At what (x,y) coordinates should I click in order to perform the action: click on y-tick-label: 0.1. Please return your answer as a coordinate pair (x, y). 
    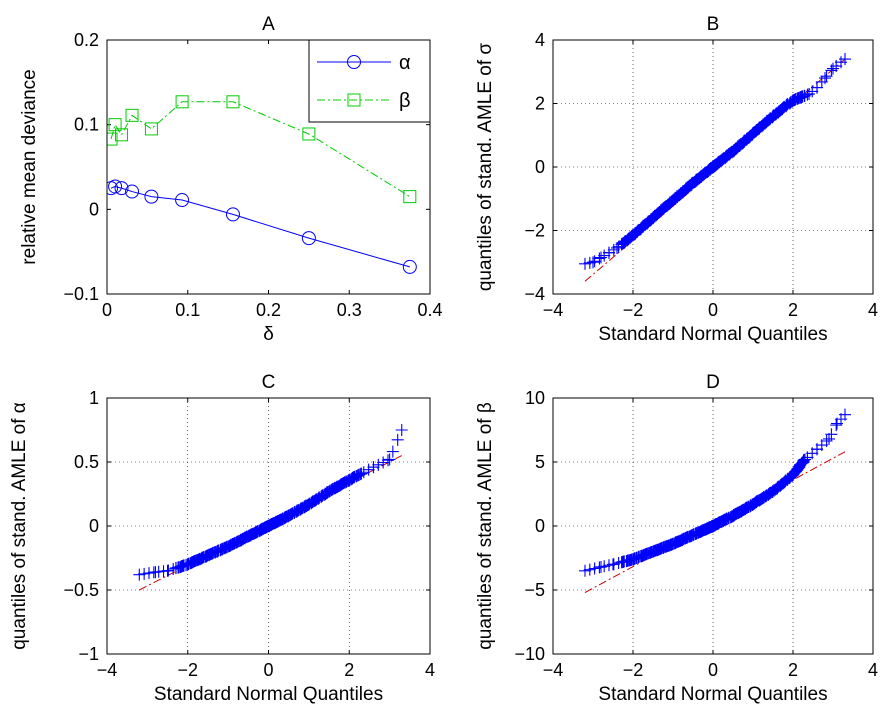
    Looking at the image, I should click on (86, 125).